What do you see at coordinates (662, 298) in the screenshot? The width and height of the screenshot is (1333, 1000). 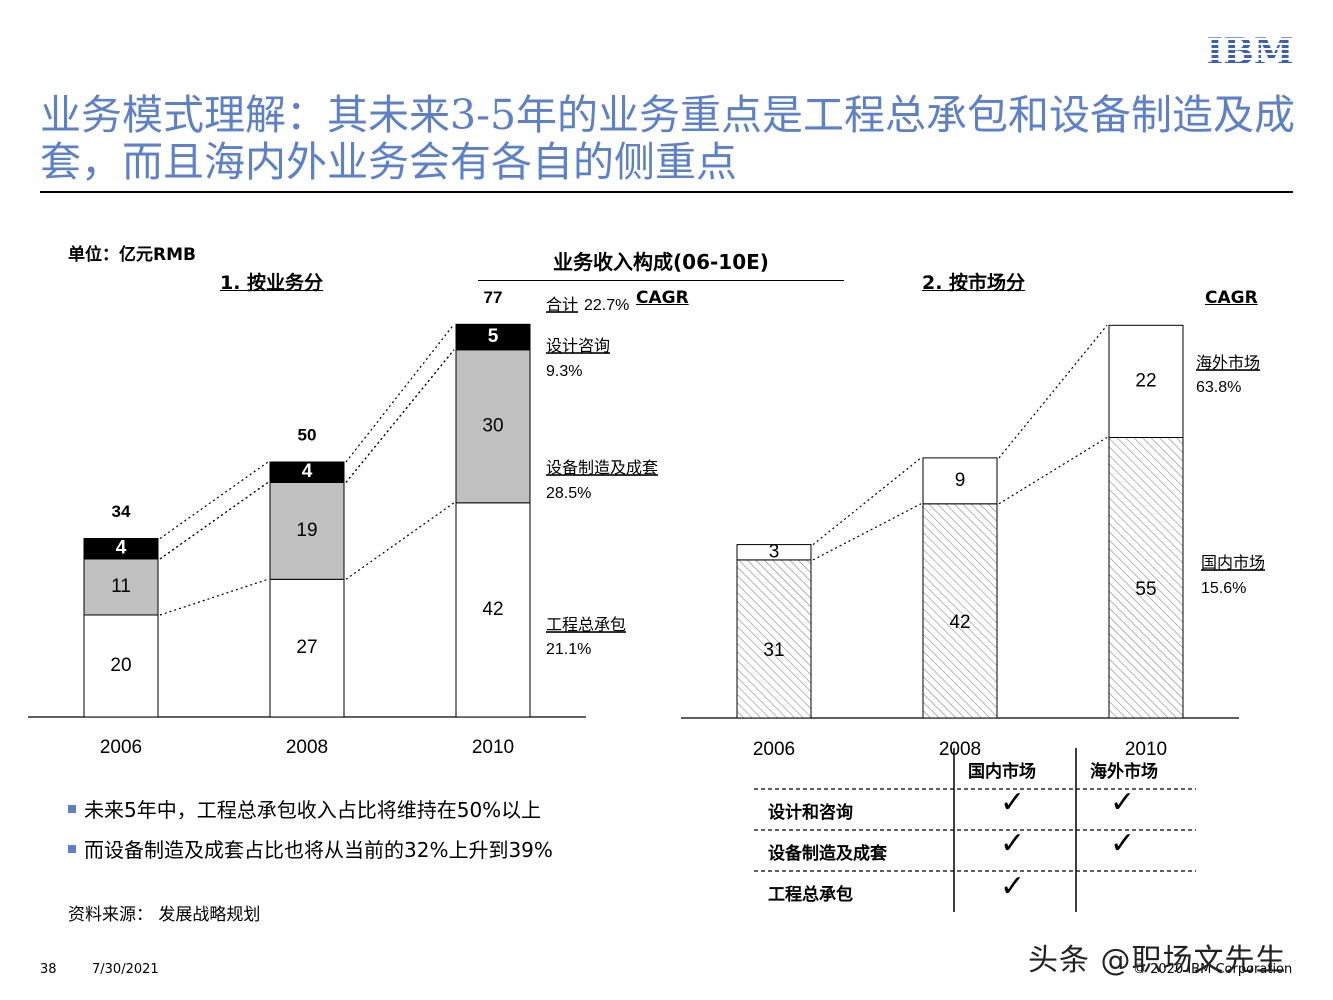 I see `chart1-cagr-header: CAGR` at bounding box center [662, 298].